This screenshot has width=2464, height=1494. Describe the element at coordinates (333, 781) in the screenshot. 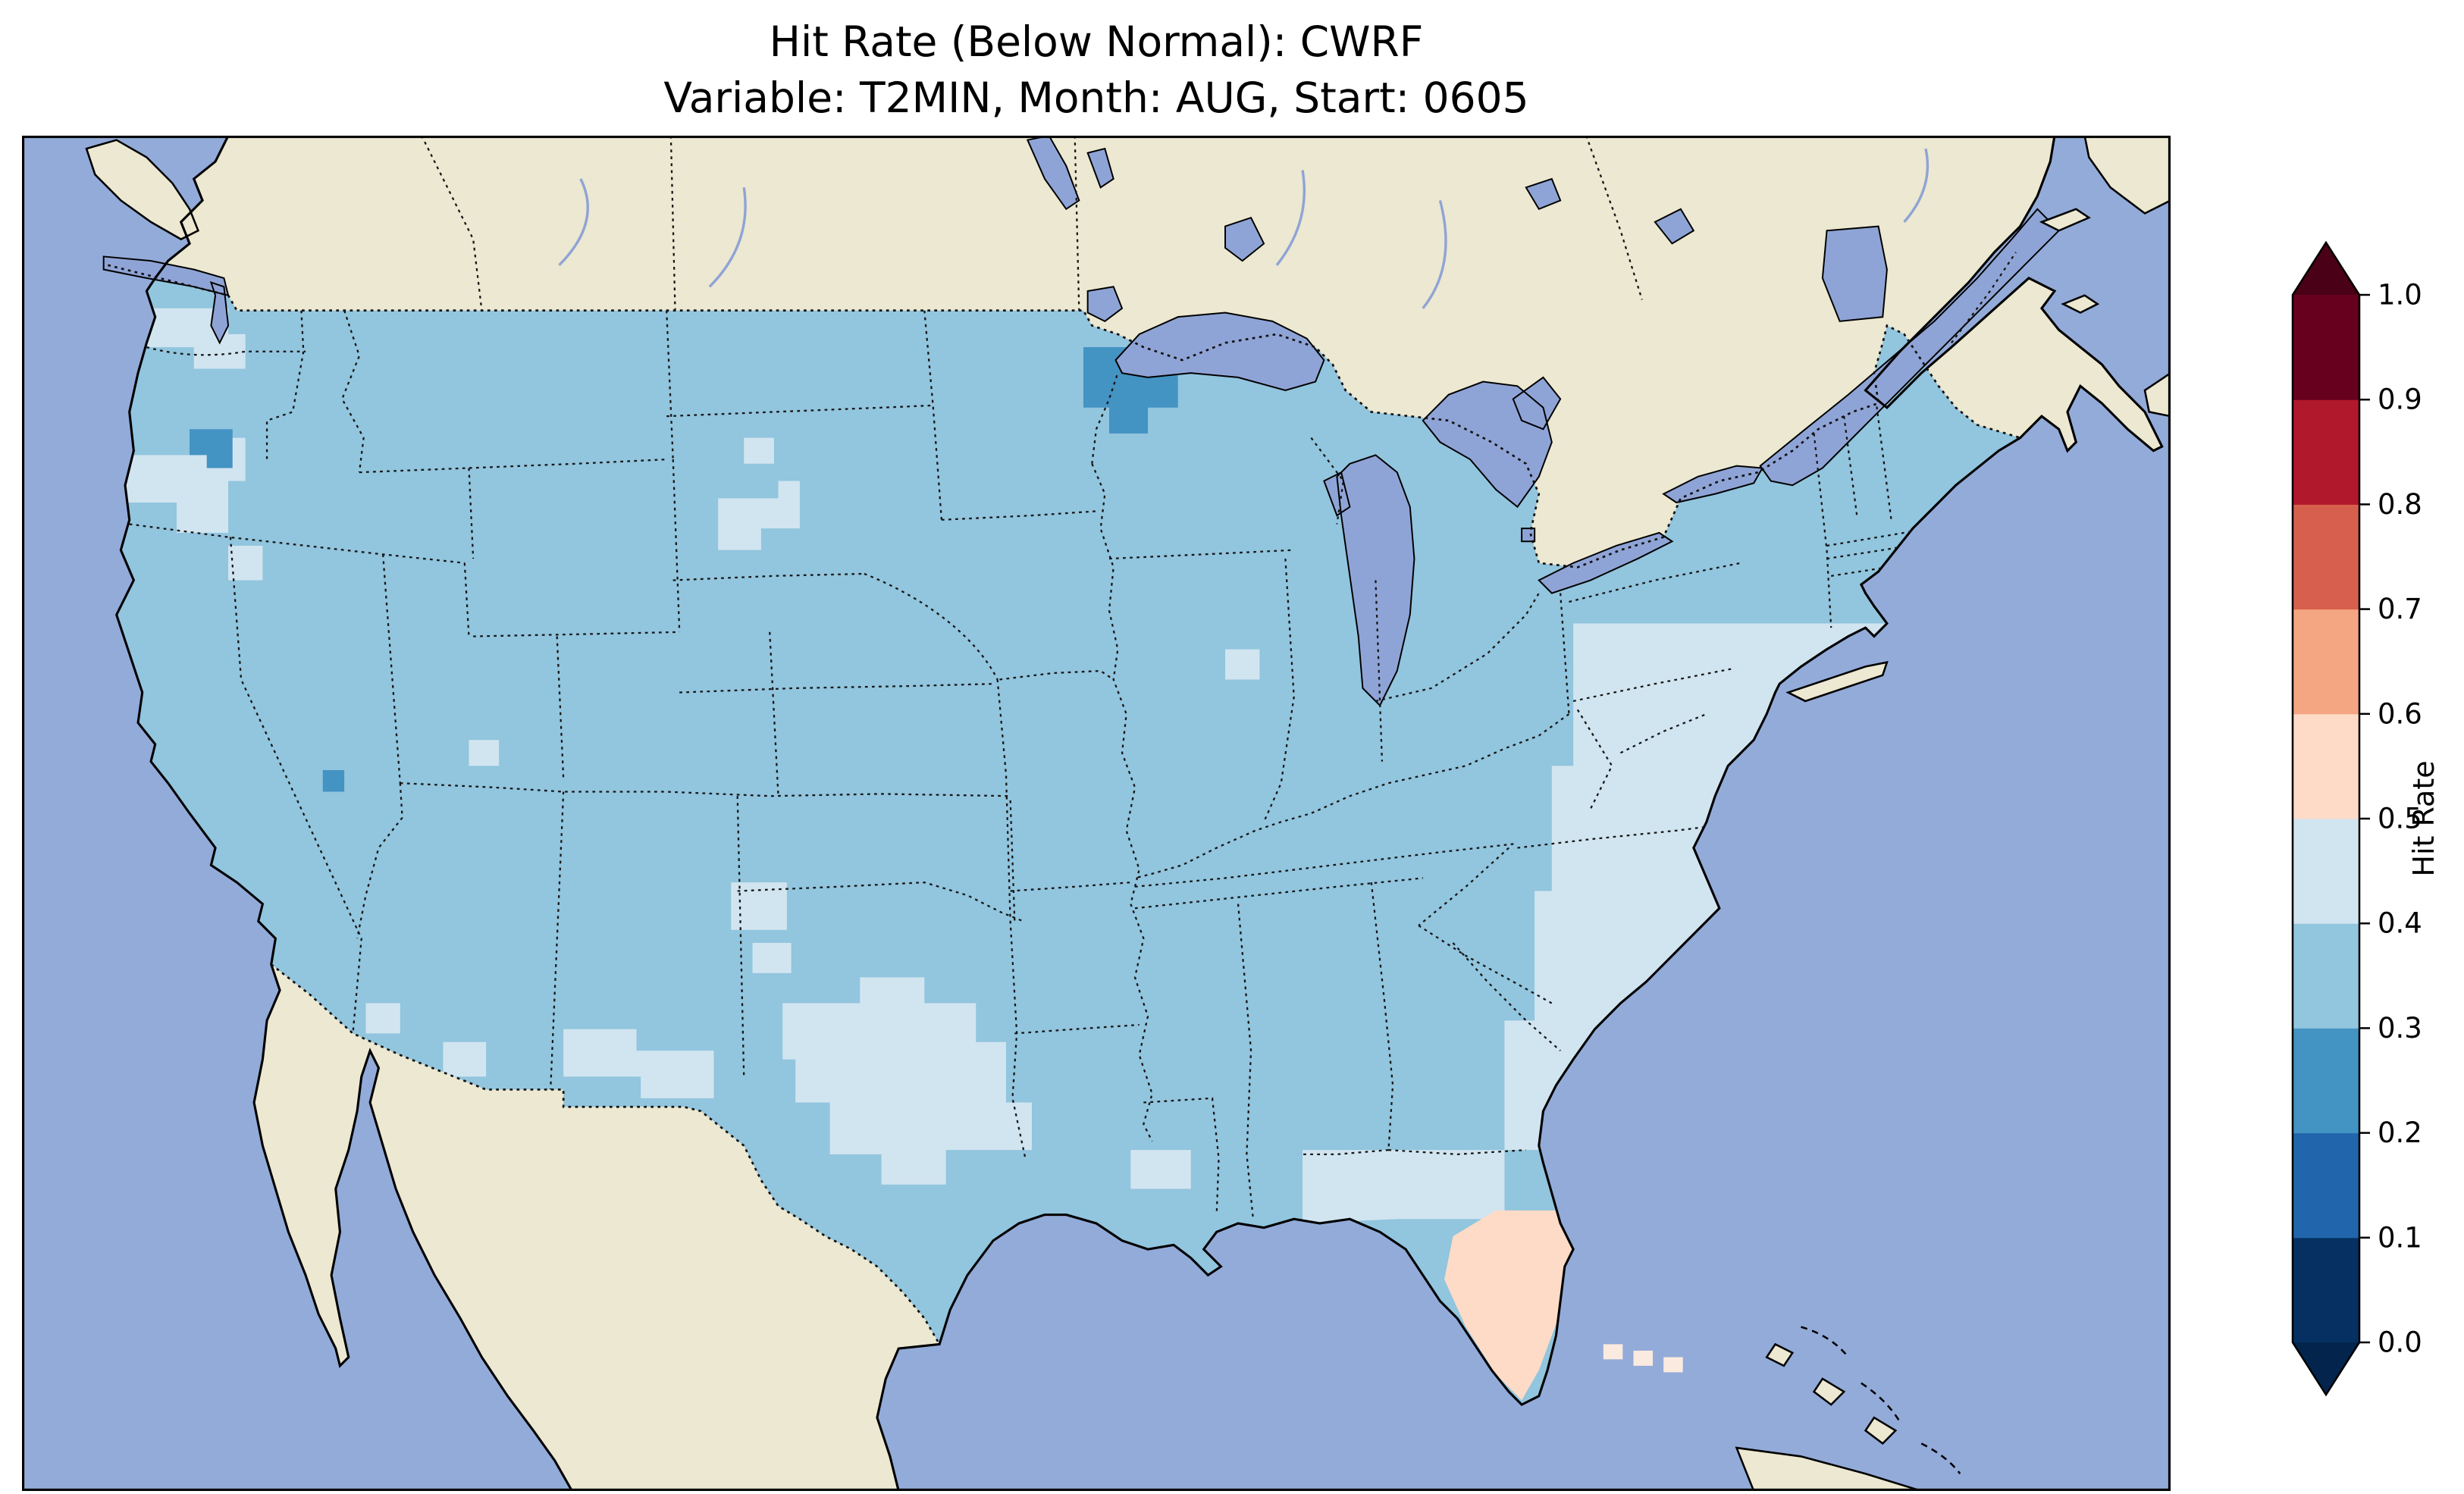

I see `dark-cell-nevada-utah` at that location.